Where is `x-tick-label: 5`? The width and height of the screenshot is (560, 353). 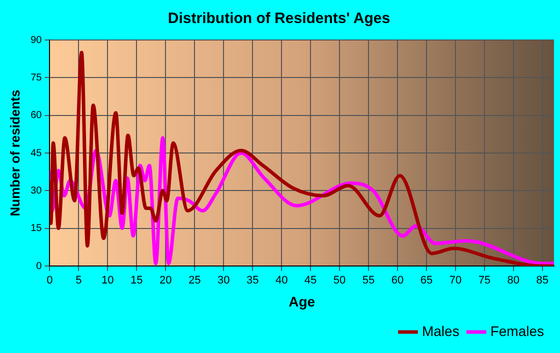
x-tick-label: 5 is located at coordinates (79, 280).